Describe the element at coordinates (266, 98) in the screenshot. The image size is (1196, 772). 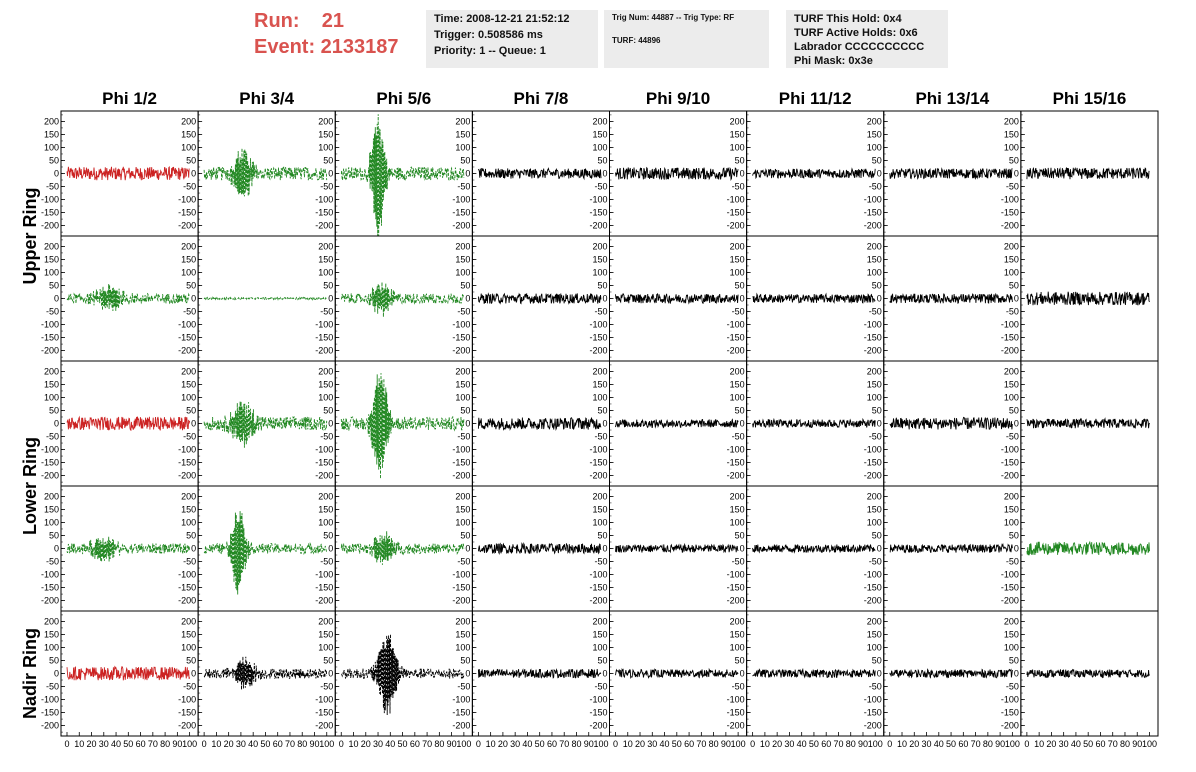
I see `column-title: Phi 3/4` at that location.